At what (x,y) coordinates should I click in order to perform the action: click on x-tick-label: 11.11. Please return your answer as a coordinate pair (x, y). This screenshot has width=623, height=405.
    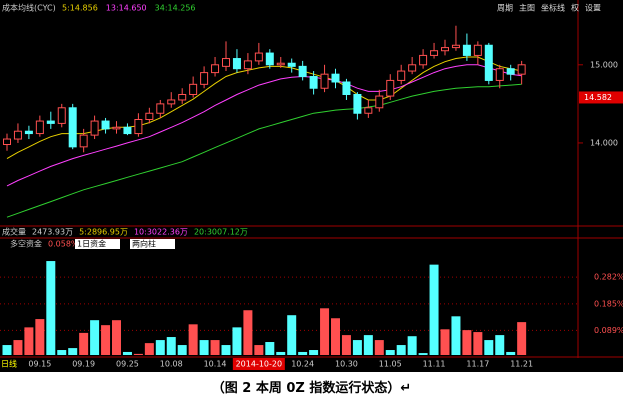
    Looking at the image, I should click on (434, 364).